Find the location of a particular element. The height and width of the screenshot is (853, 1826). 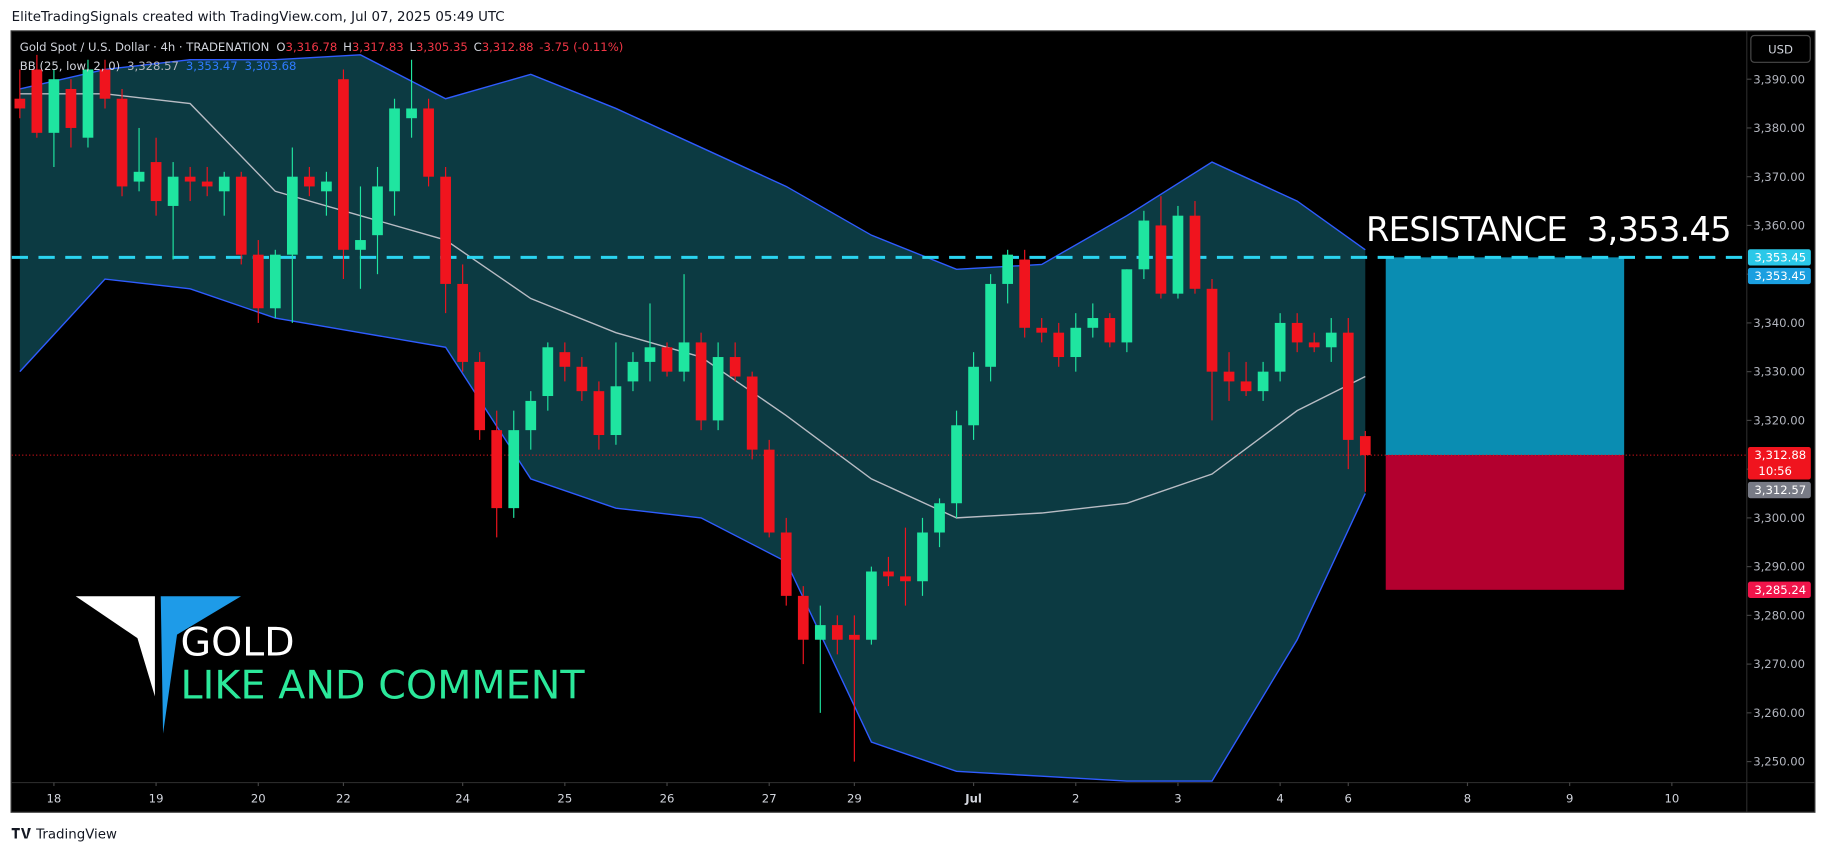

x-tick-label: 10 is located at coordinates (1671, 798).